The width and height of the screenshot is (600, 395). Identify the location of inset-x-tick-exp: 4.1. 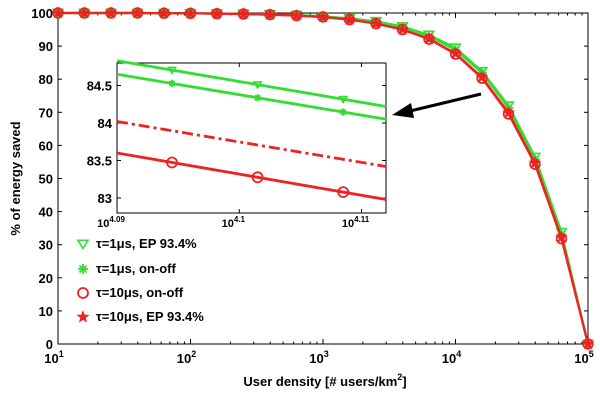
(240, 219).